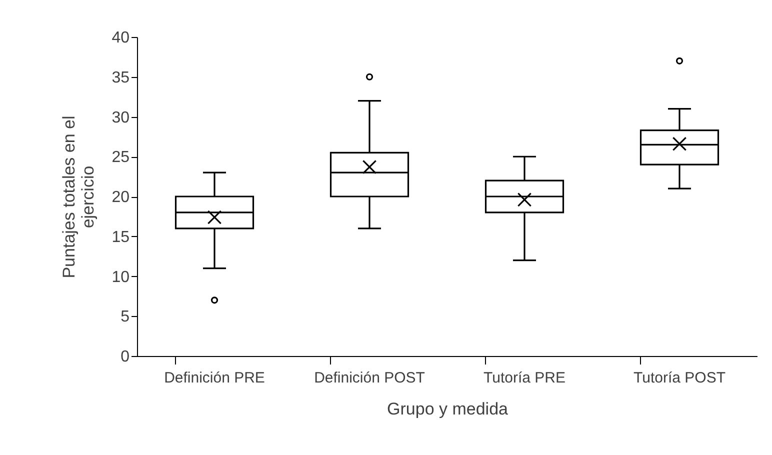 This screenshot has height=455, width=772. Describe the element at coordinates (121, 117) in the screenshot. I see `y-tick-label: 30` at that location.